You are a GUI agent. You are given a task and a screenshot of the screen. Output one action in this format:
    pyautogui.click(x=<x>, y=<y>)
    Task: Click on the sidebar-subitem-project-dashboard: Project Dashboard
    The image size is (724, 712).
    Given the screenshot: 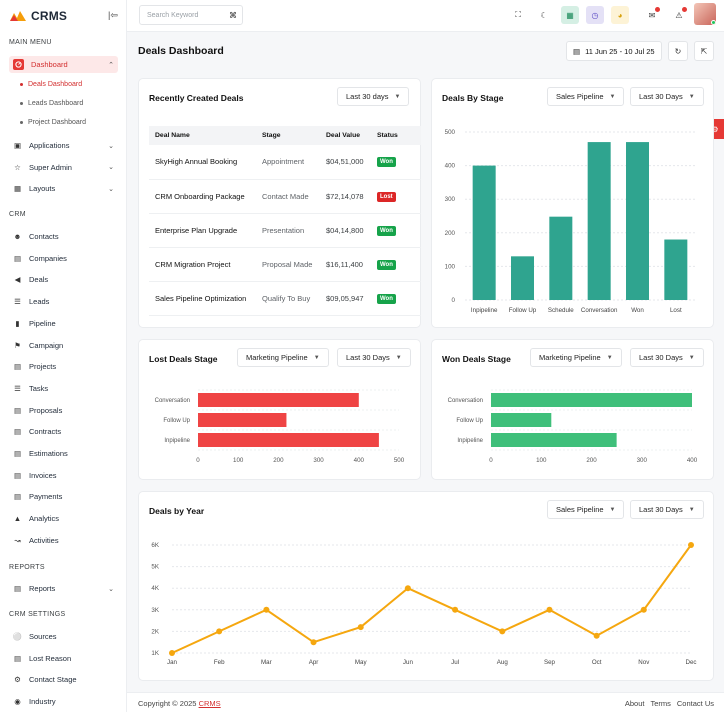 What is the action you would take?
    pyautogui.click(x=53, y=122)
    